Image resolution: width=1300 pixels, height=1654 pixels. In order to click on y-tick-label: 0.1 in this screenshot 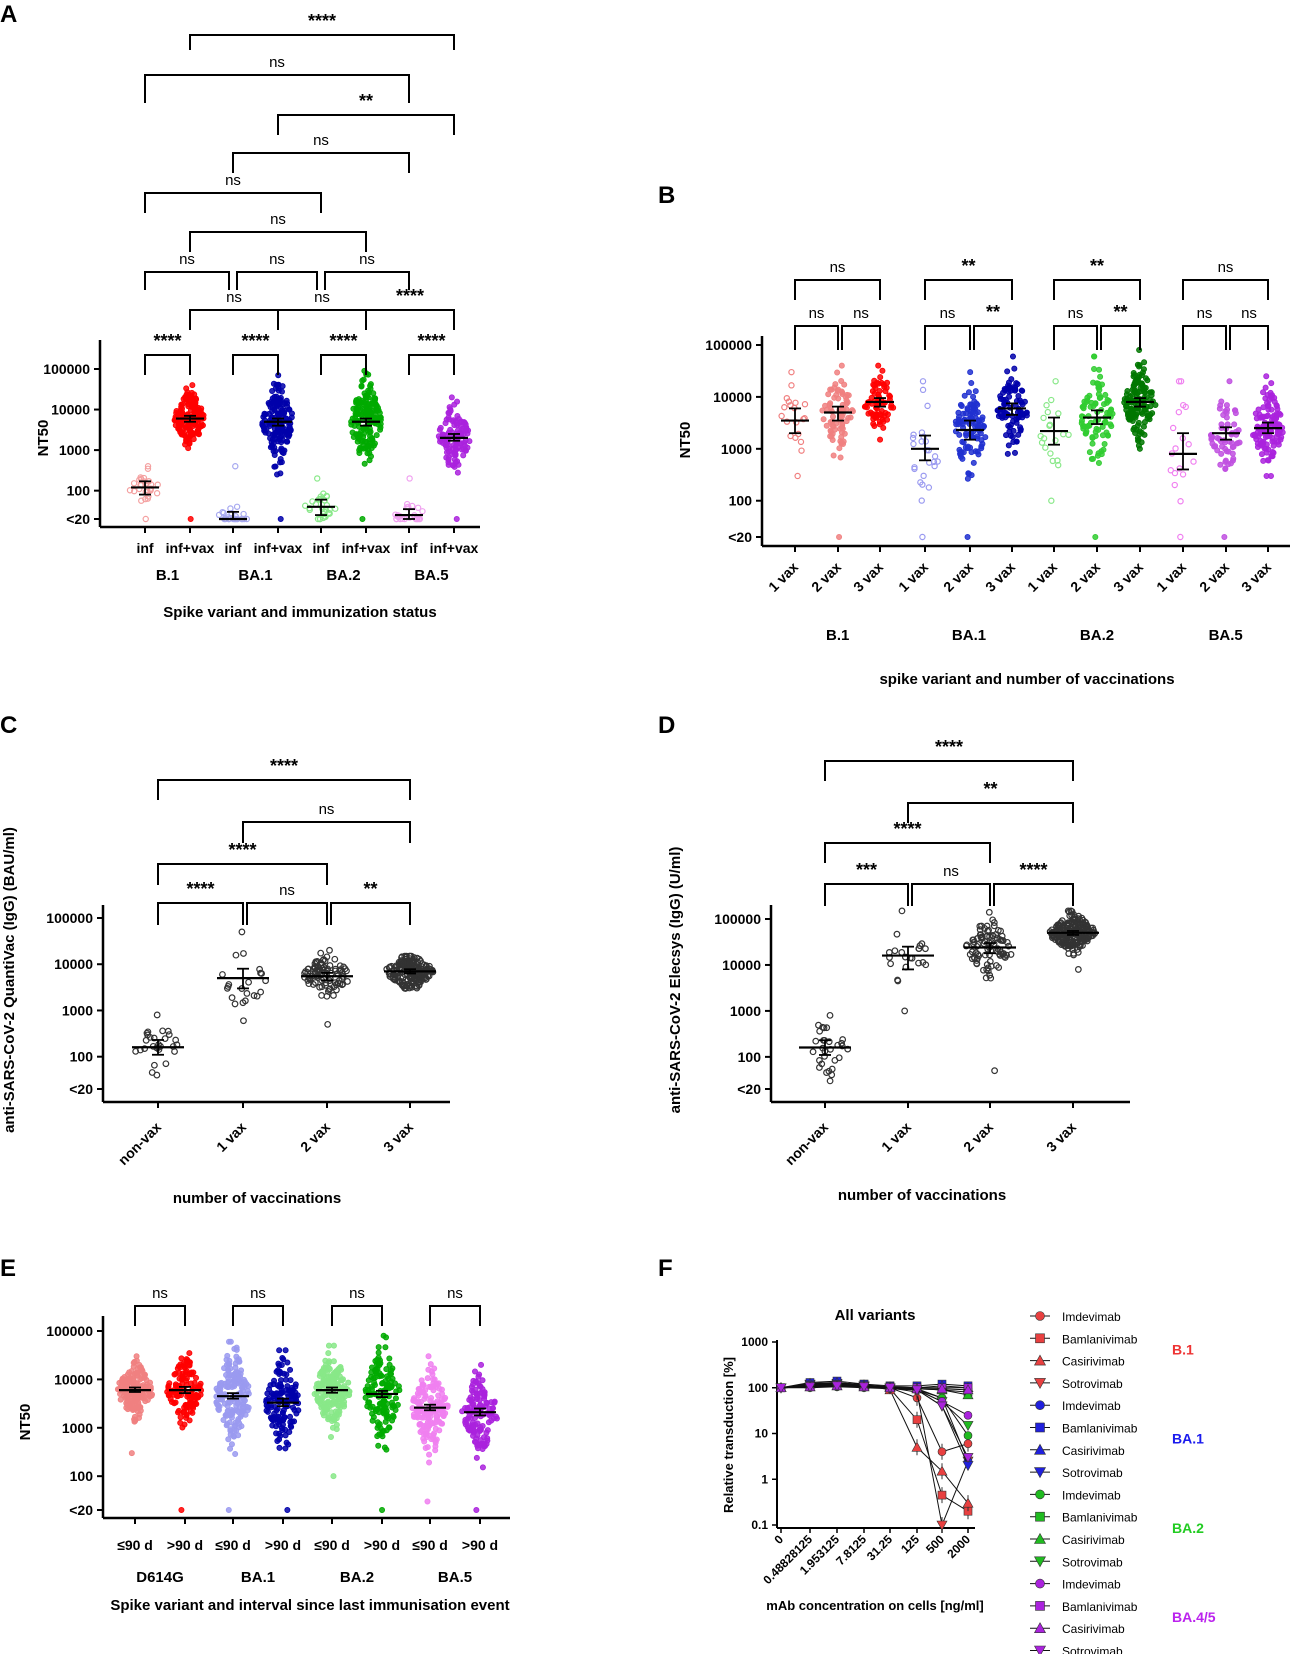, I will do `click(759, 1525)`.